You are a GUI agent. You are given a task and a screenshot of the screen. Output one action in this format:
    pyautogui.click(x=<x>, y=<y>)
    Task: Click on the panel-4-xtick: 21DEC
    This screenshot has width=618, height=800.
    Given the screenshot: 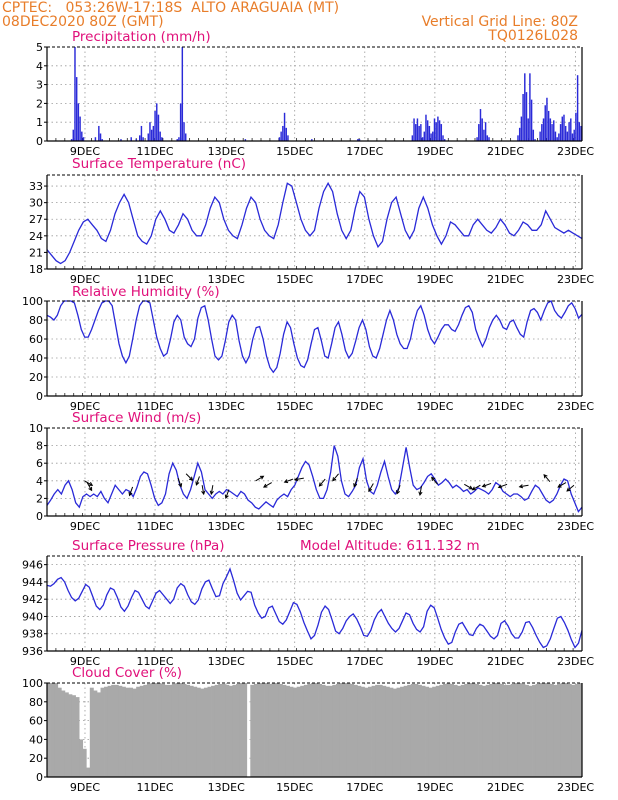 What is the action you would take?
    pyautogui.click(x=505, y=526)
    